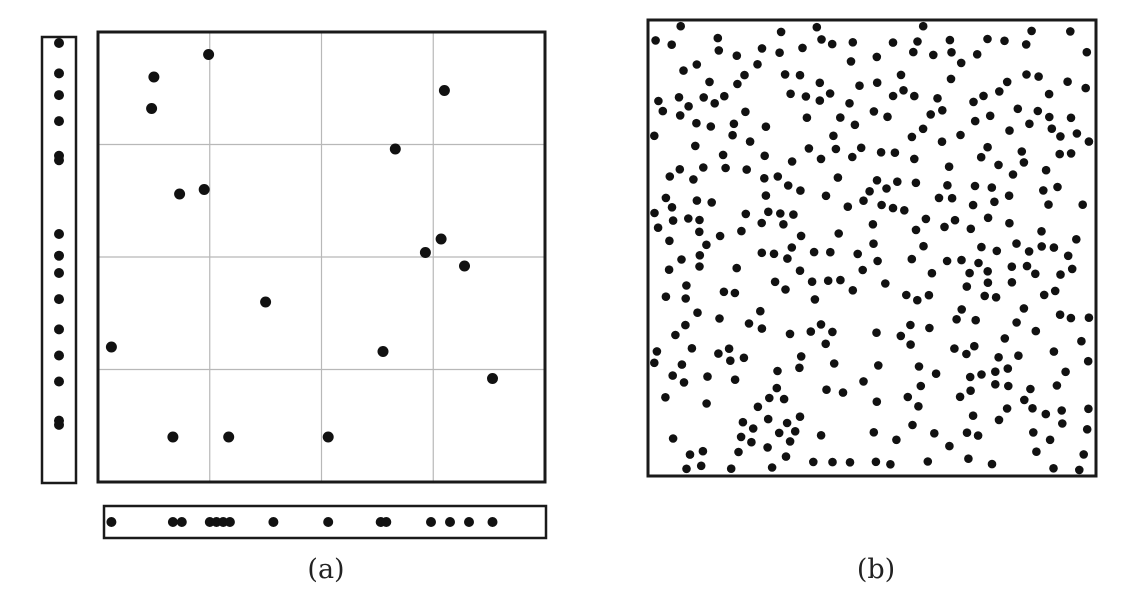 This screenshot has width=1144, height=604. I want to click on panel-a-y-projection, so click(59, 260).